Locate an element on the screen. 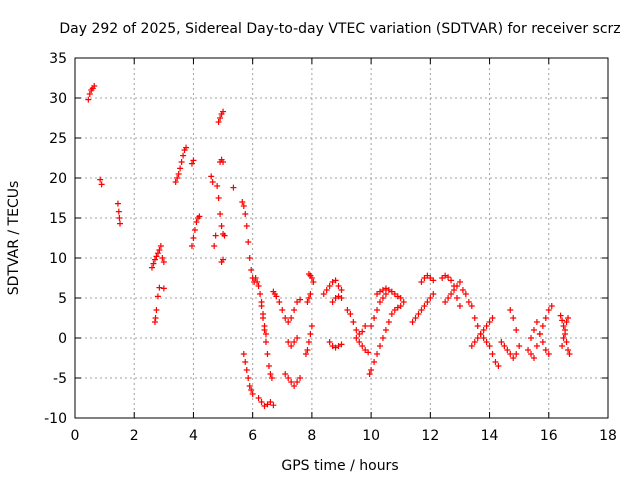 Image resolution: width=640 pixels, height=480 pixels. x-tick-label: 16 is located at coordinates (549, 436).